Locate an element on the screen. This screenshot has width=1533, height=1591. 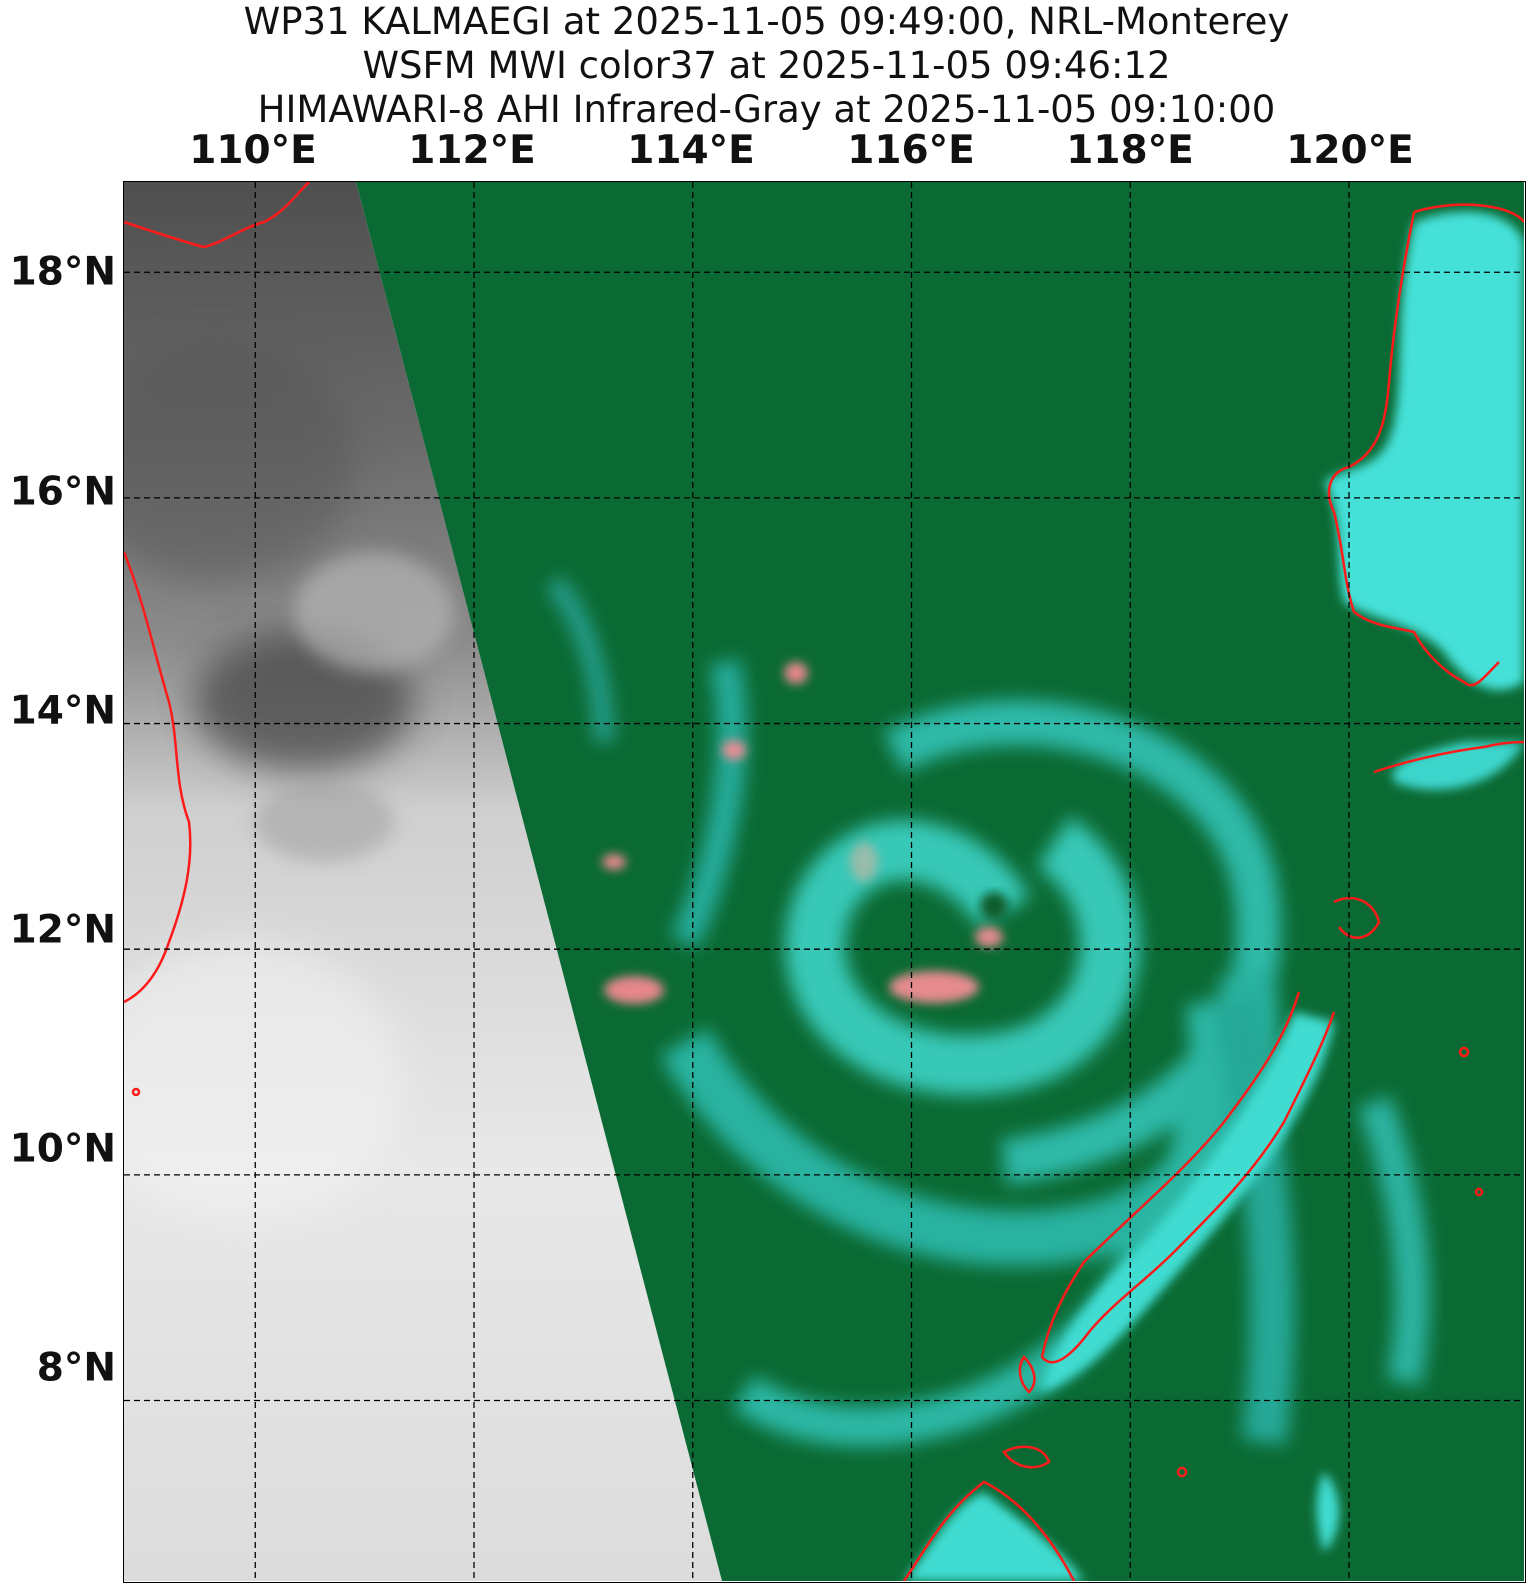
latitude-label-16n: 16°N is located at coordinates (62, 492).